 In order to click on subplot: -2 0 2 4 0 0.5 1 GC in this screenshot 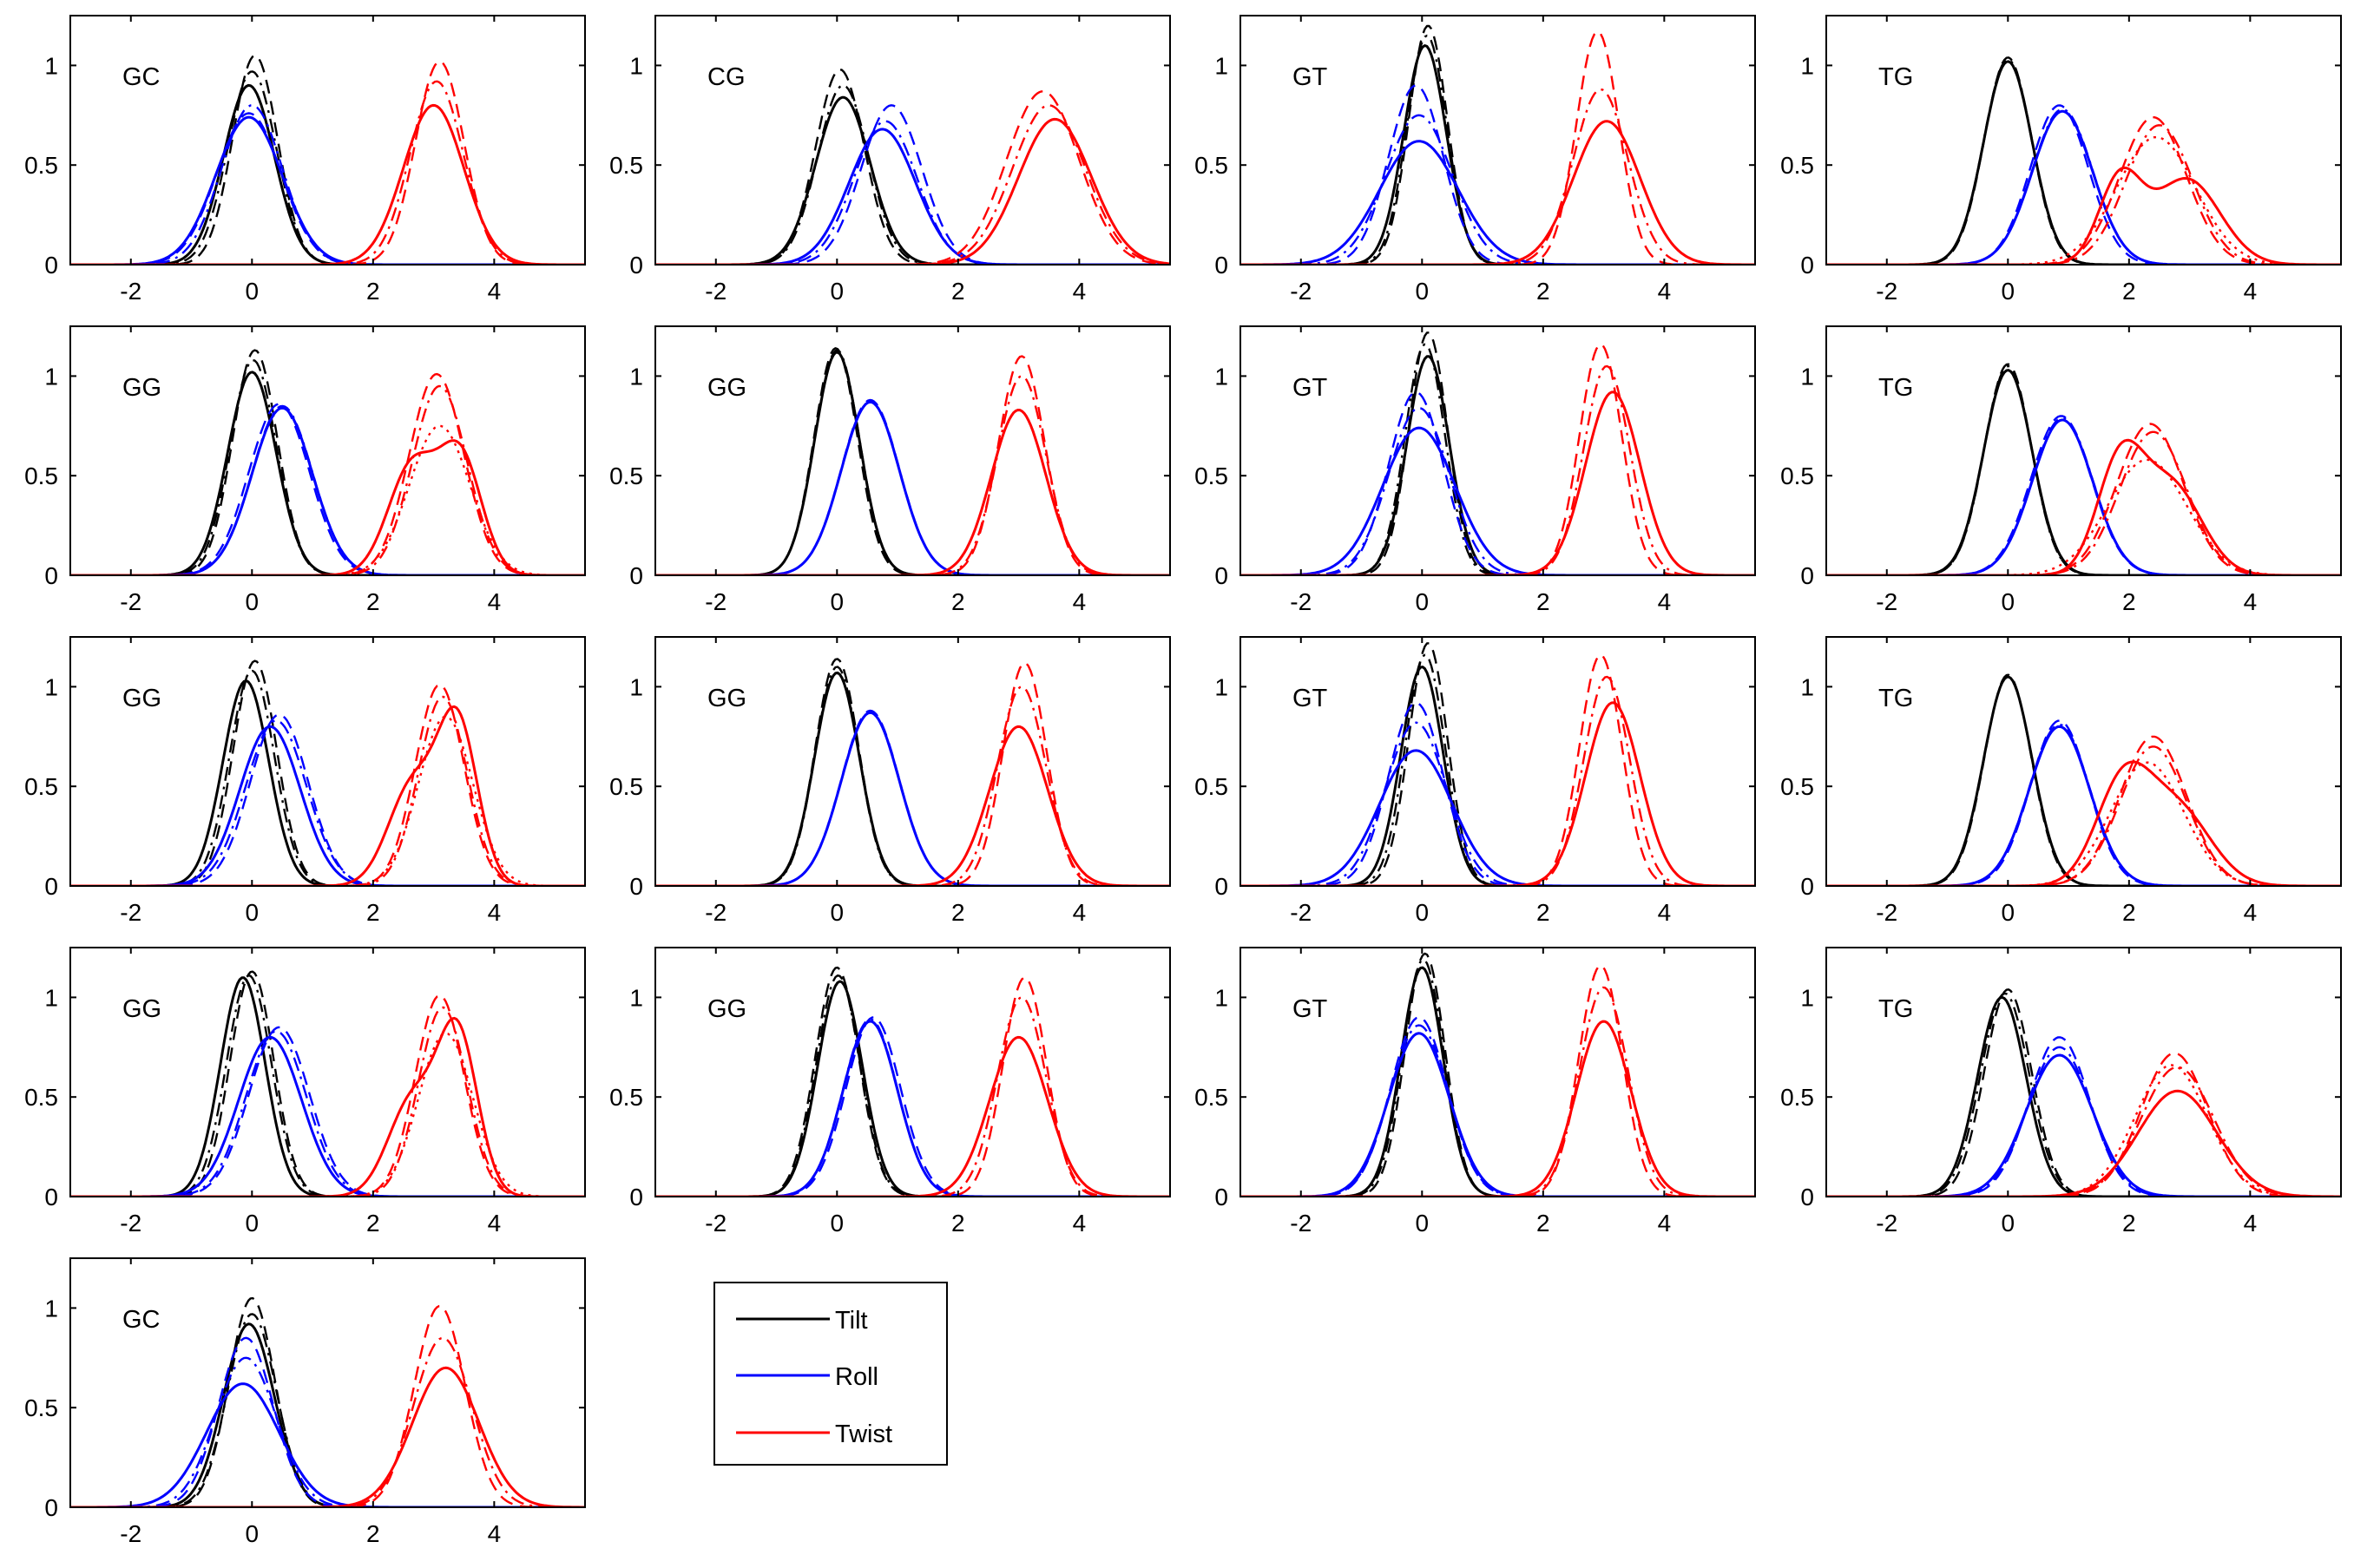, I will do `click(305, 160)`.